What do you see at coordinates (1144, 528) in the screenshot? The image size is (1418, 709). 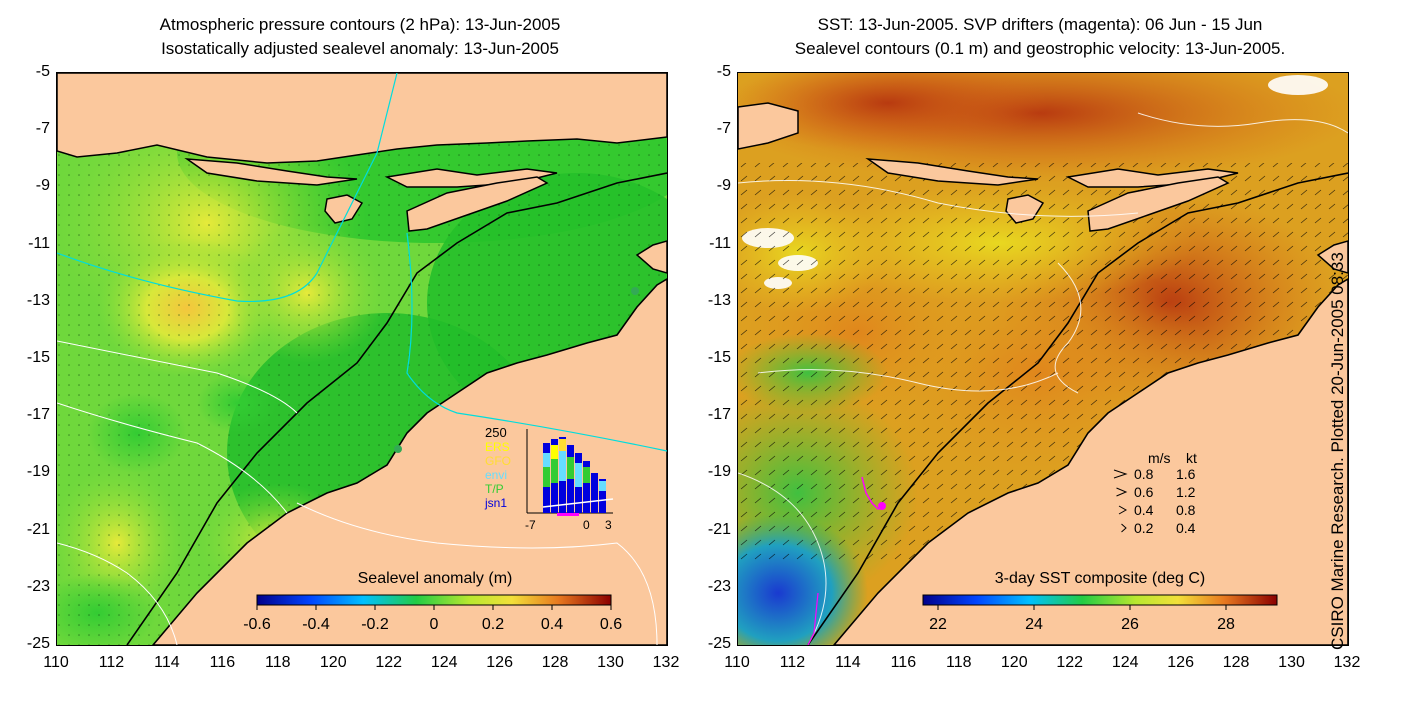 I see `velocity-ms-value: 0.2` at bounding box center [1144, 528].